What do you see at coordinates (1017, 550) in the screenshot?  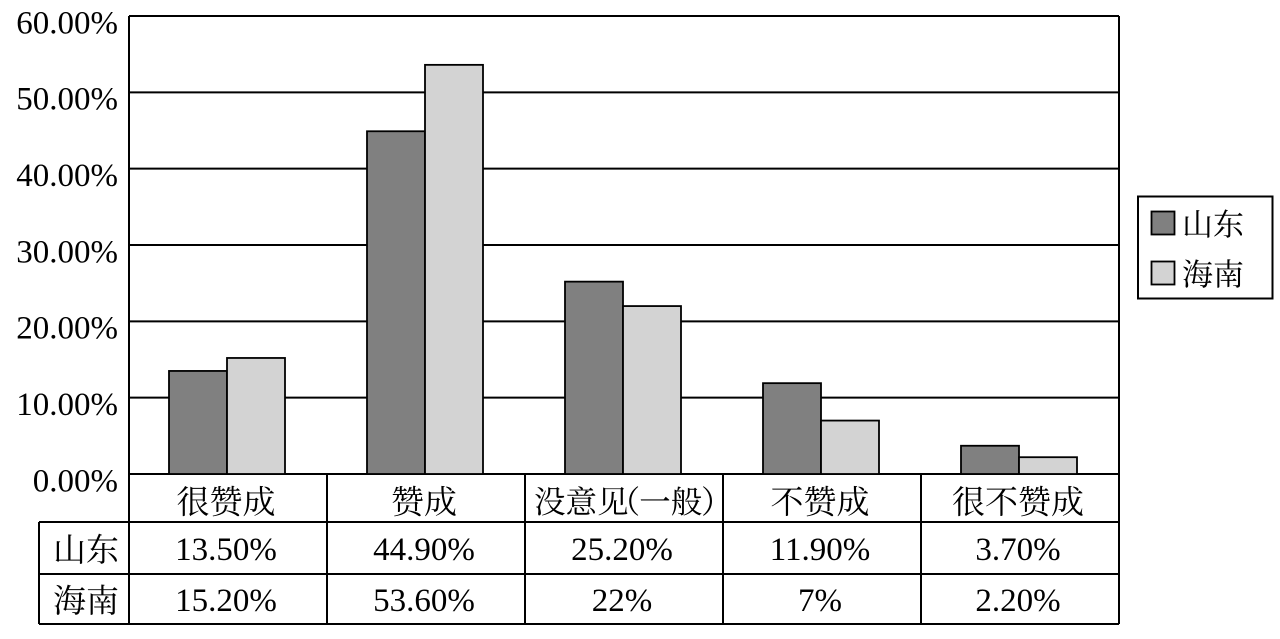 I see `svg-text: 3.70%` at bounding box center [1017, 550].